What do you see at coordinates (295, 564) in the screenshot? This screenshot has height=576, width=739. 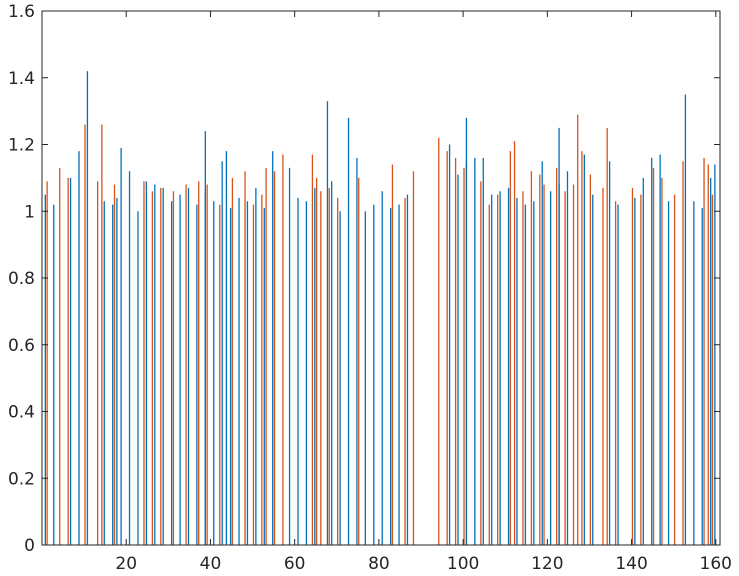 I see `x-tick-label: 60` at bounding box center [295, 564].